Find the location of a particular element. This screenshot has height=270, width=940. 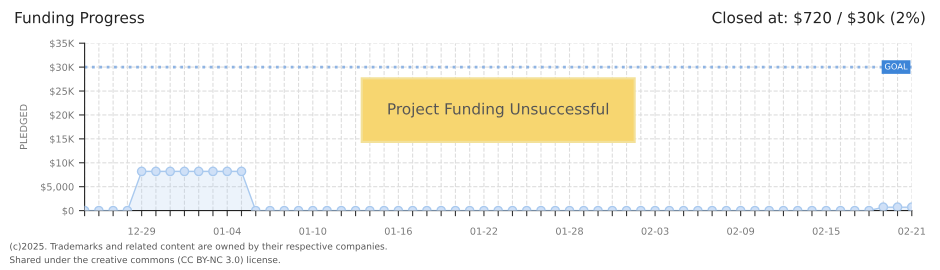

ref-line-label: GOAL is located at coordinates (896, 66).